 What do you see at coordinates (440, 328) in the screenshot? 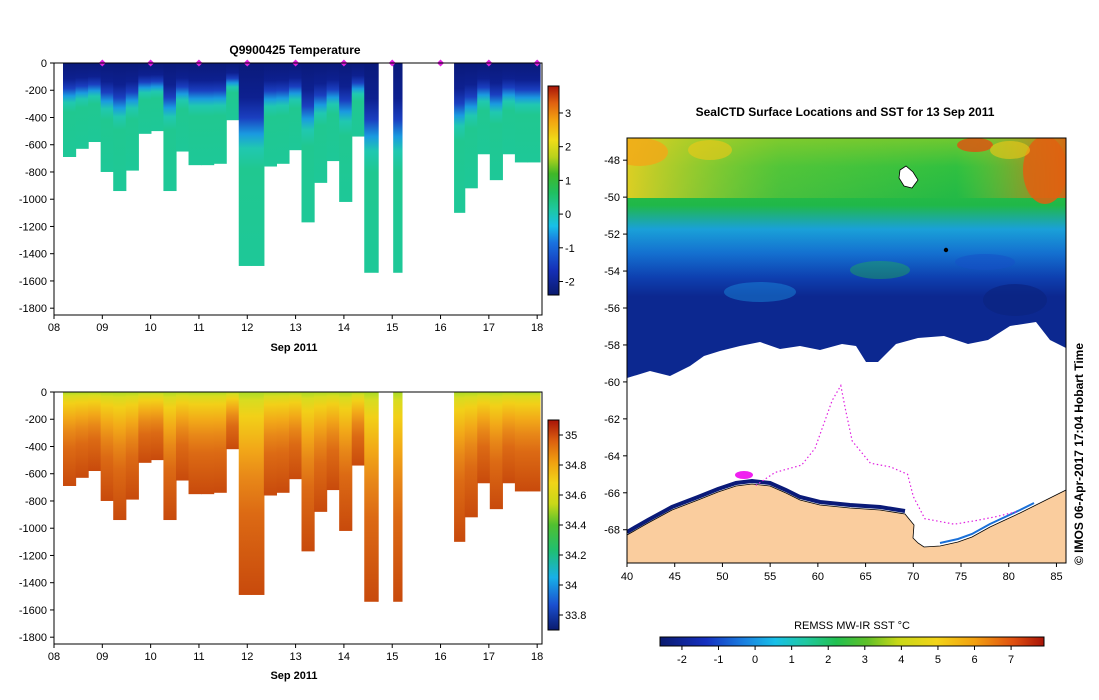
I see `x-tick-label: 16` at bounding box center [440, 328].